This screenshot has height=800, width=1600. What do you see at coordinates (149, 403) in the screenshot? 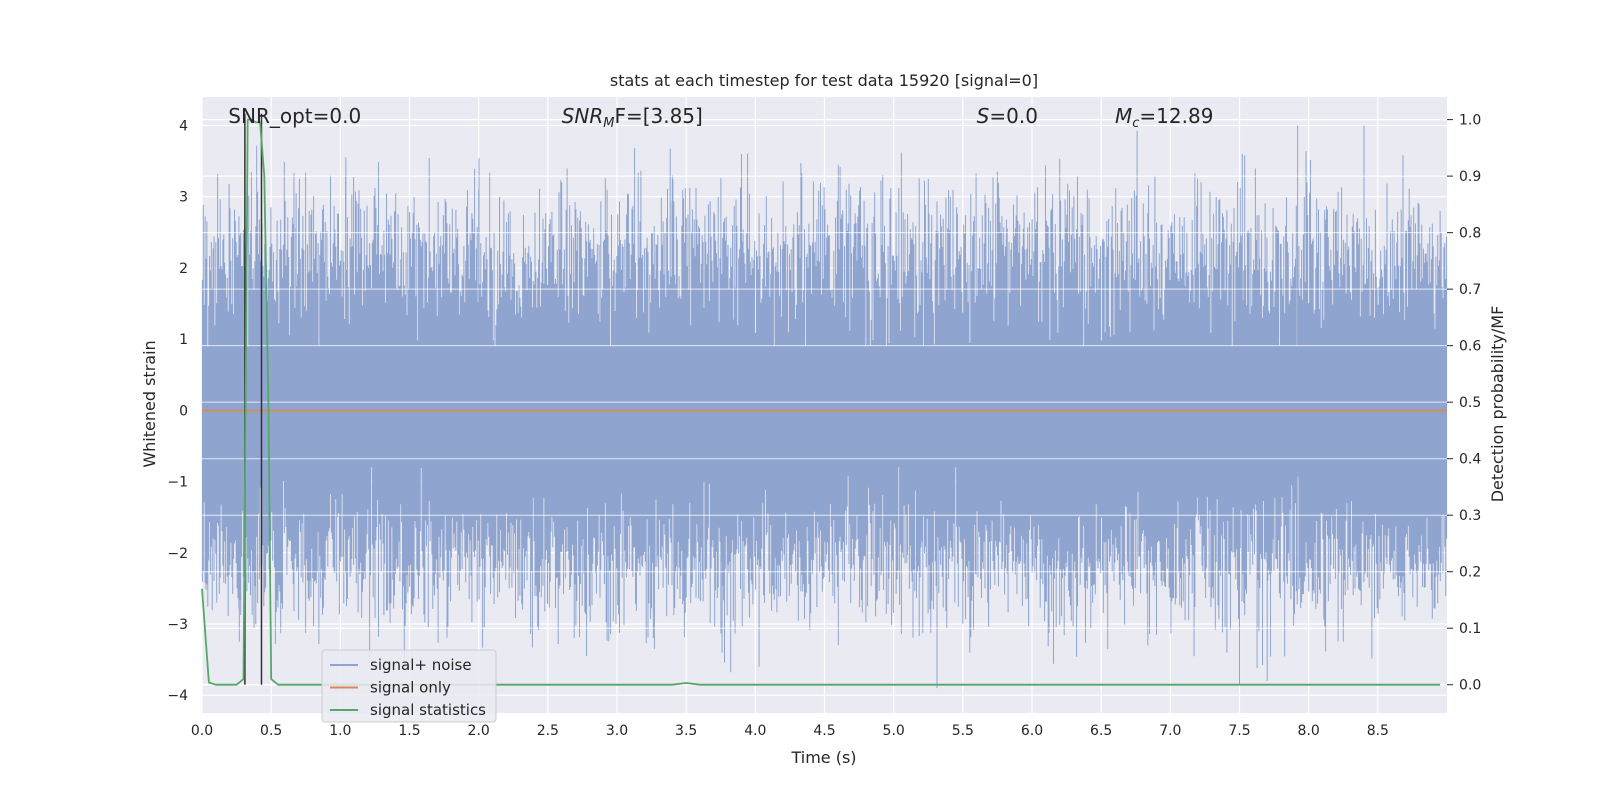
I see `y-axis-label: Whitened strain` at bounding box center [149, 403].